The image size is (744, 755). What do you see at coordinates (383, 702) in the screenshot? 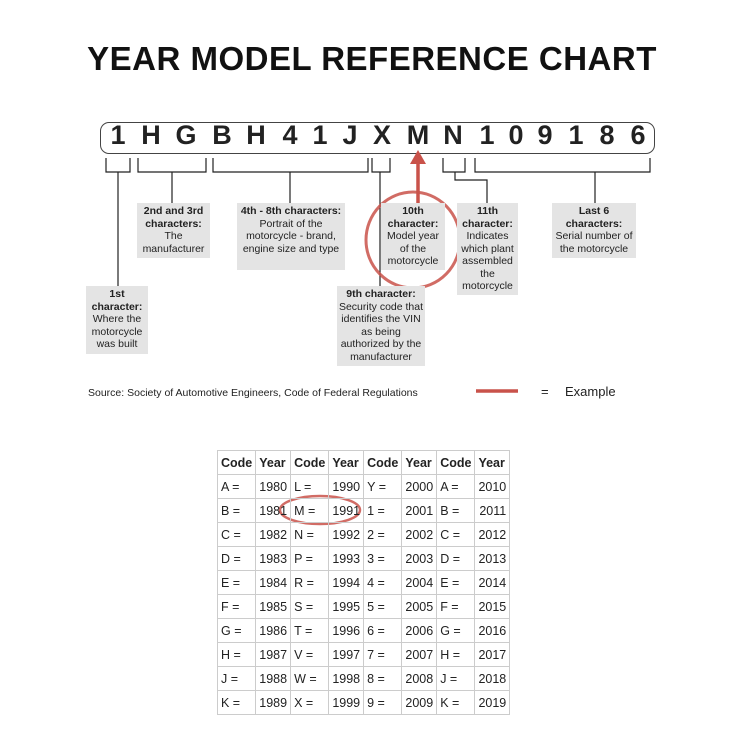
I see `code-cell: 9 =` at bounding box center [383, 702].